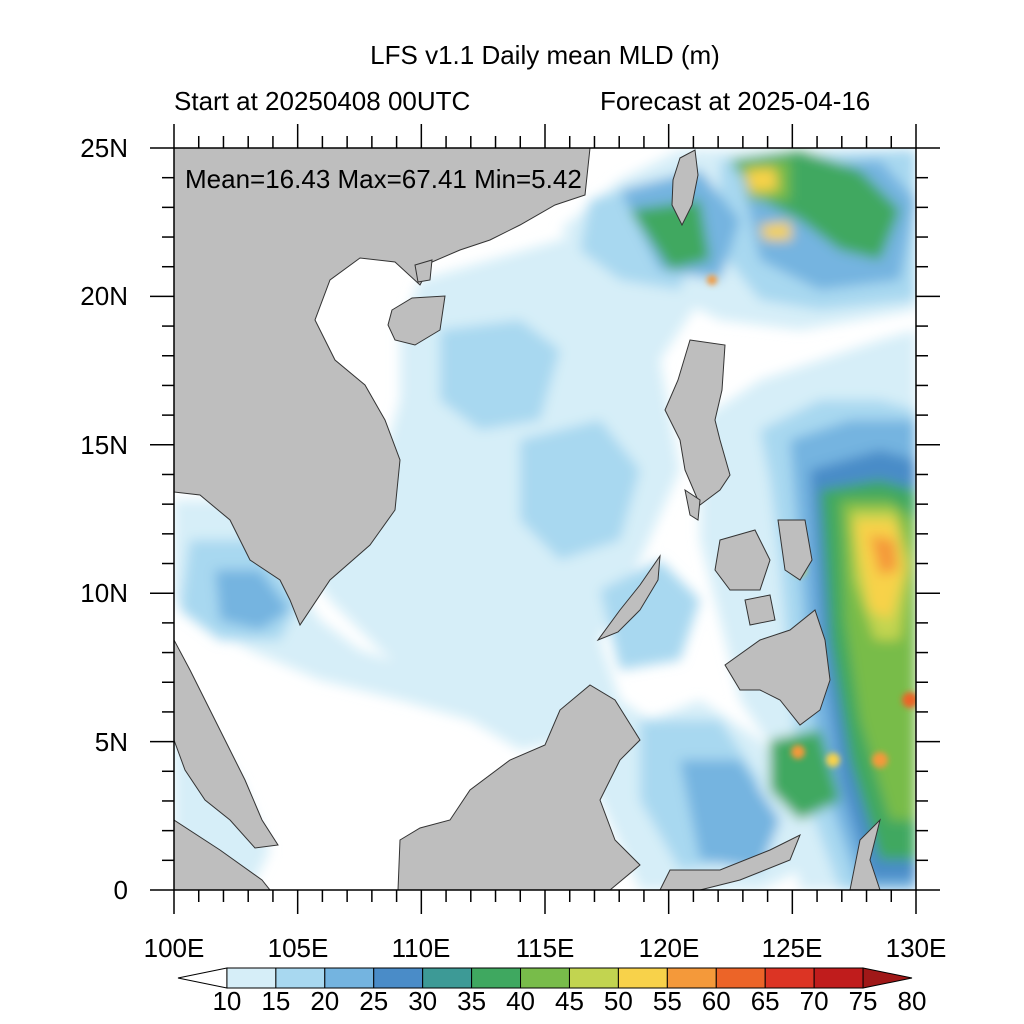 The height and width of the screenshot is (1024, 1024). What do you see at coordinates (325, 1001) in the screenshot?
I see `colorbar-level-label: 20` at bounding box center [325, 1001].